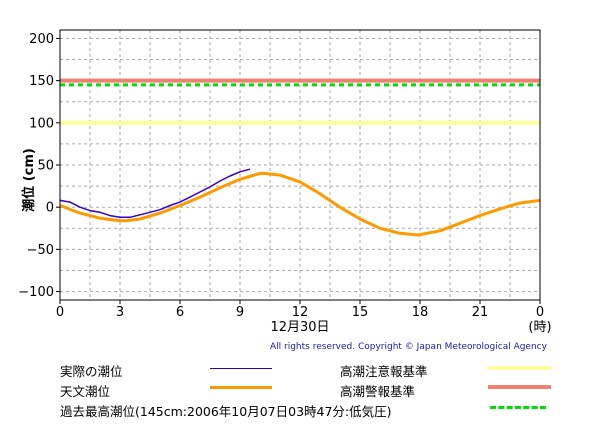  Describe the element at coordinates (36, 292) in the screenshot. I see `y-tick-label: −100` at that location.